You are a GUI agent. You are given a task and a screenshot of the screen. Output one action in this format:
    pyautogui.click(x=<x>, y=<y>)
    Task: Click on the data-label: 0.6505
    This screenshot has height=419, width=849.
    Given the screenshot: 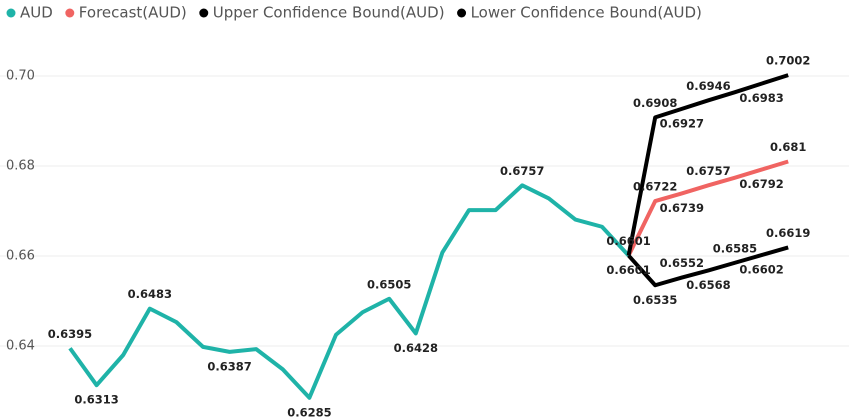 What is the action you would take?
    pyautogui.click(x=389, y=284)
    